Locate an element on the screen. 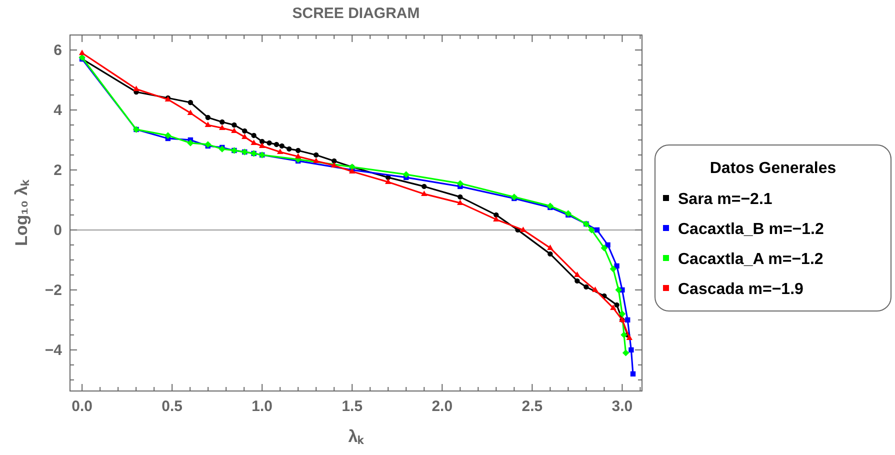 The width and height of the screenshot is (895, 455). y-tick-label: 0 is located at coordinates (58, 230).